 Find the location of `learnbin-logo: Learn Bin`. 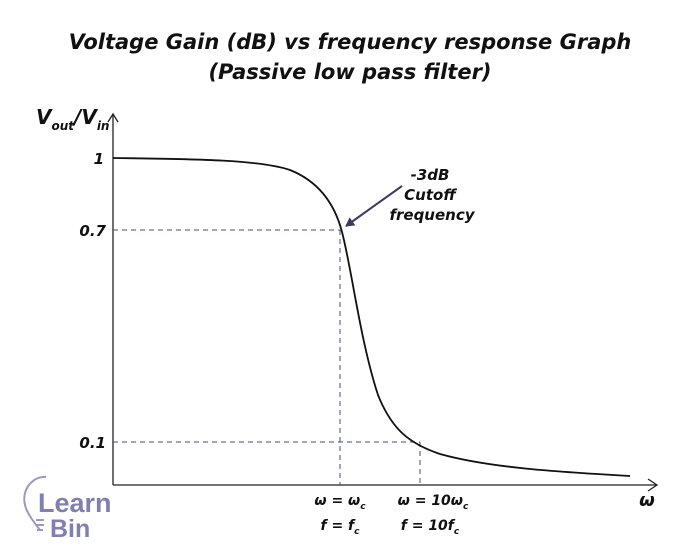

learnbin-logo: Learn Bin is located at coordinates (67, 509).